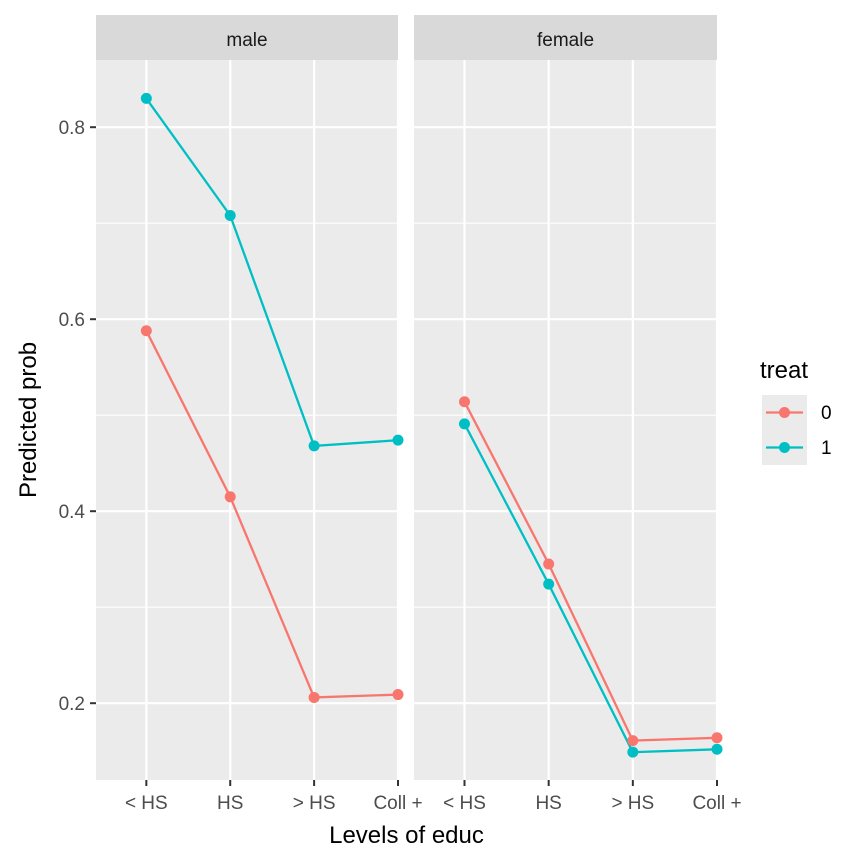 The width and height of the screenshot is (864, 865). What do you see at coordinates (72, 704) in the screenshot?
I see `y-tick-label: 0.2` at bounding box center [72, 704].